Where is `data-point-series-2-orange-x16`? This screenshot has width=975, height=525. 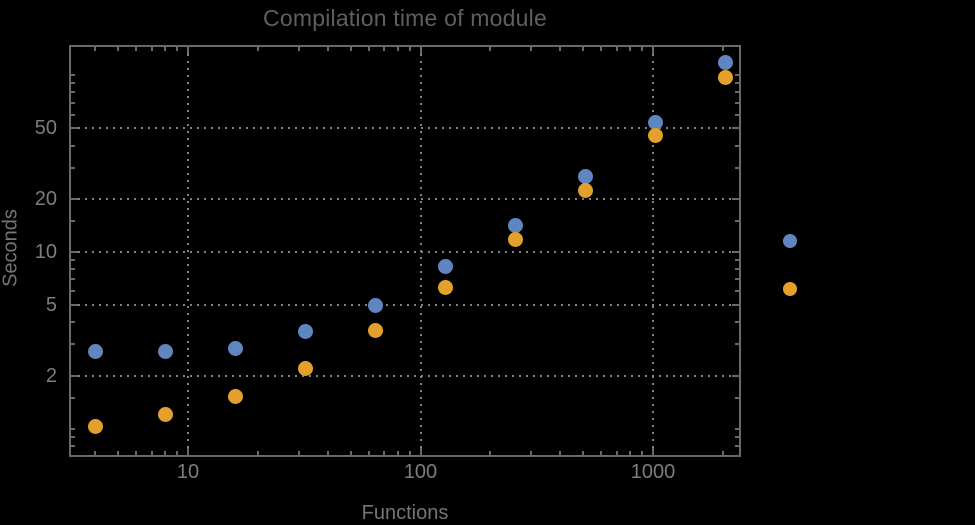 data-point-series-2-orange-x16 is located at coordinates (235, 396).